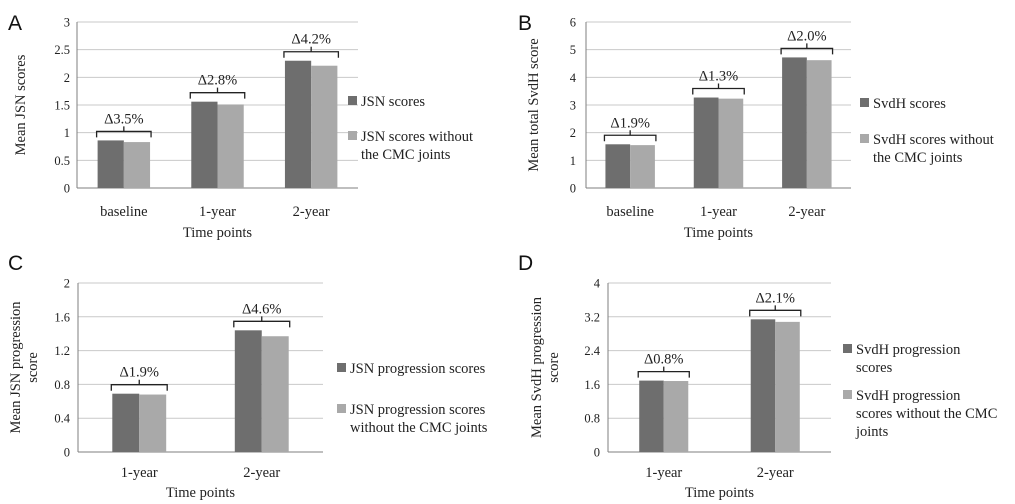  I want to click on y-tick-label: 5, so click(573, 50).